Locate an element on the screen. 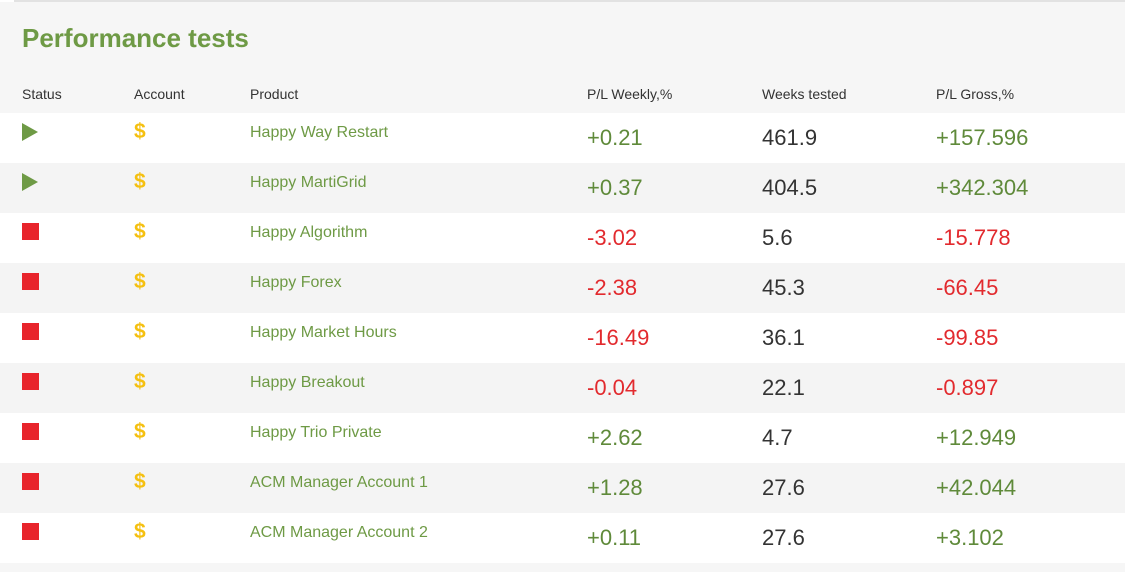  header-product: Product is located at coordinates (274, 94).